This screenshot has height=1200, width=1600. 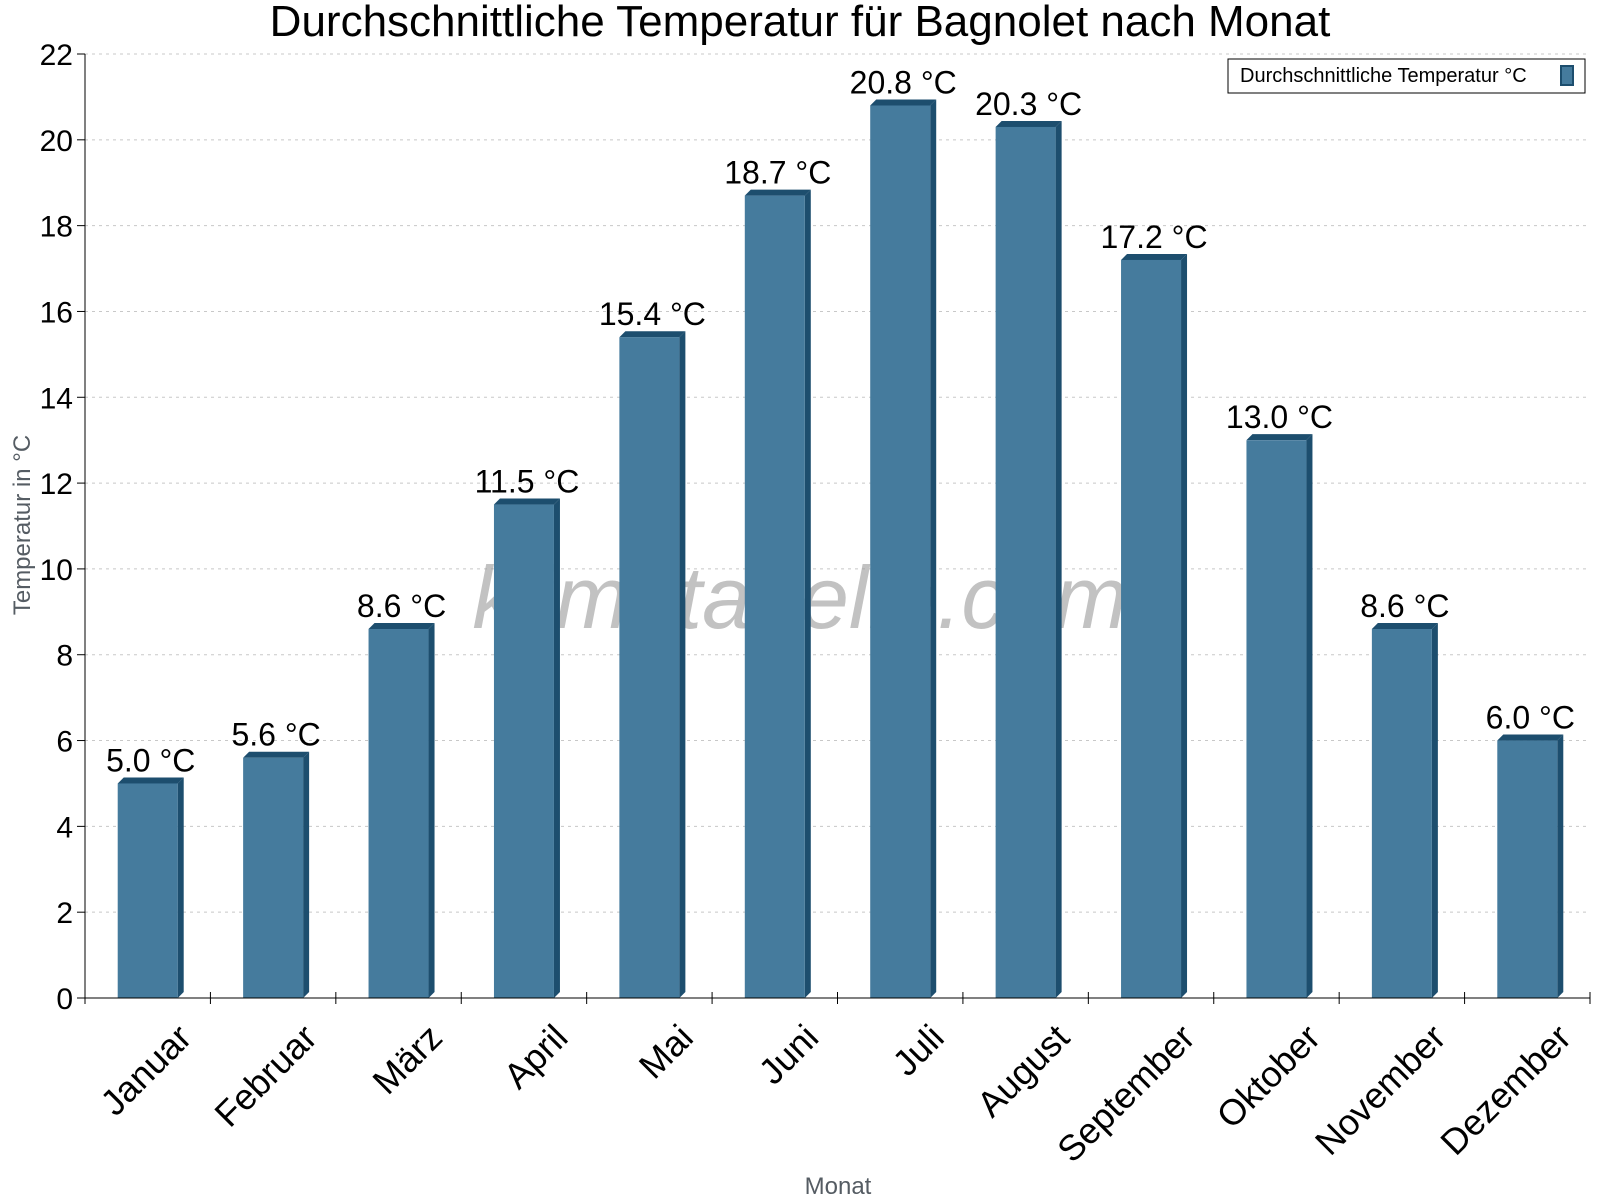 I want to click on x-tick-label: Juni, so click(x=789, y=1054).